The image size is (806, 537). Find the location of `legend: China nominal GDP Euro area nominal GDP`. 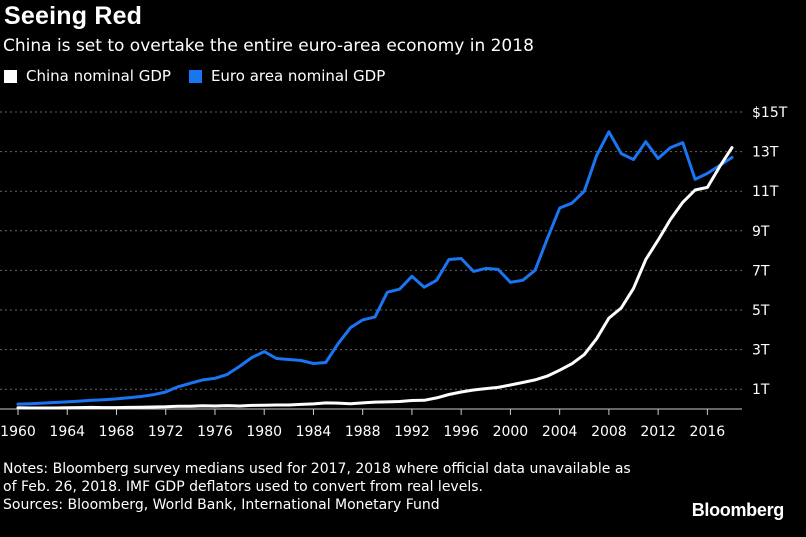

legend: China nominal GDP Euro area nominal GDP is located at coordinates (203, 76).